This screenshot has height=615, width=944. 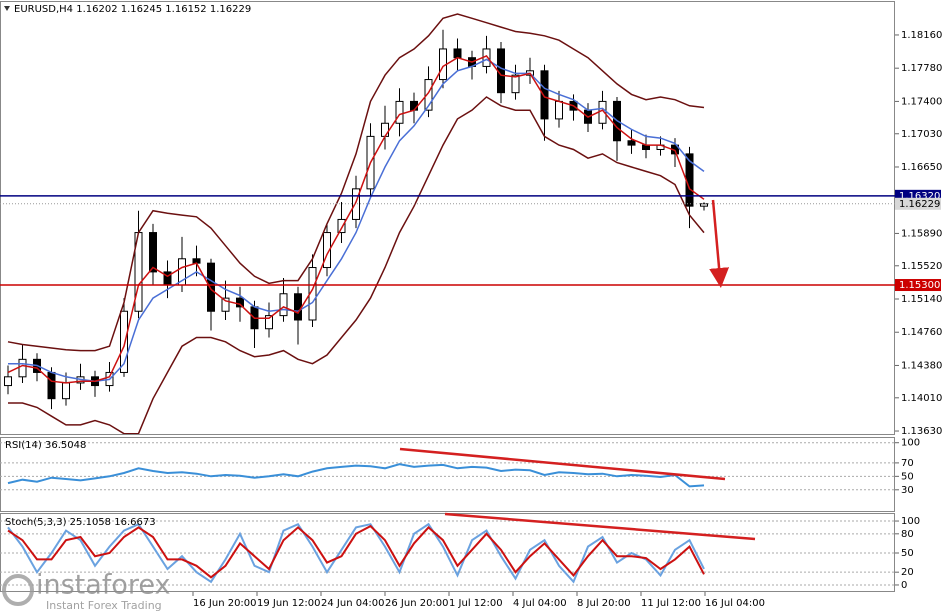 What do you see at coordinates (540, 603) in the screenshot?
I see `x-tick-label: 4 Jul 04:00` at bounding box center [540, 603].